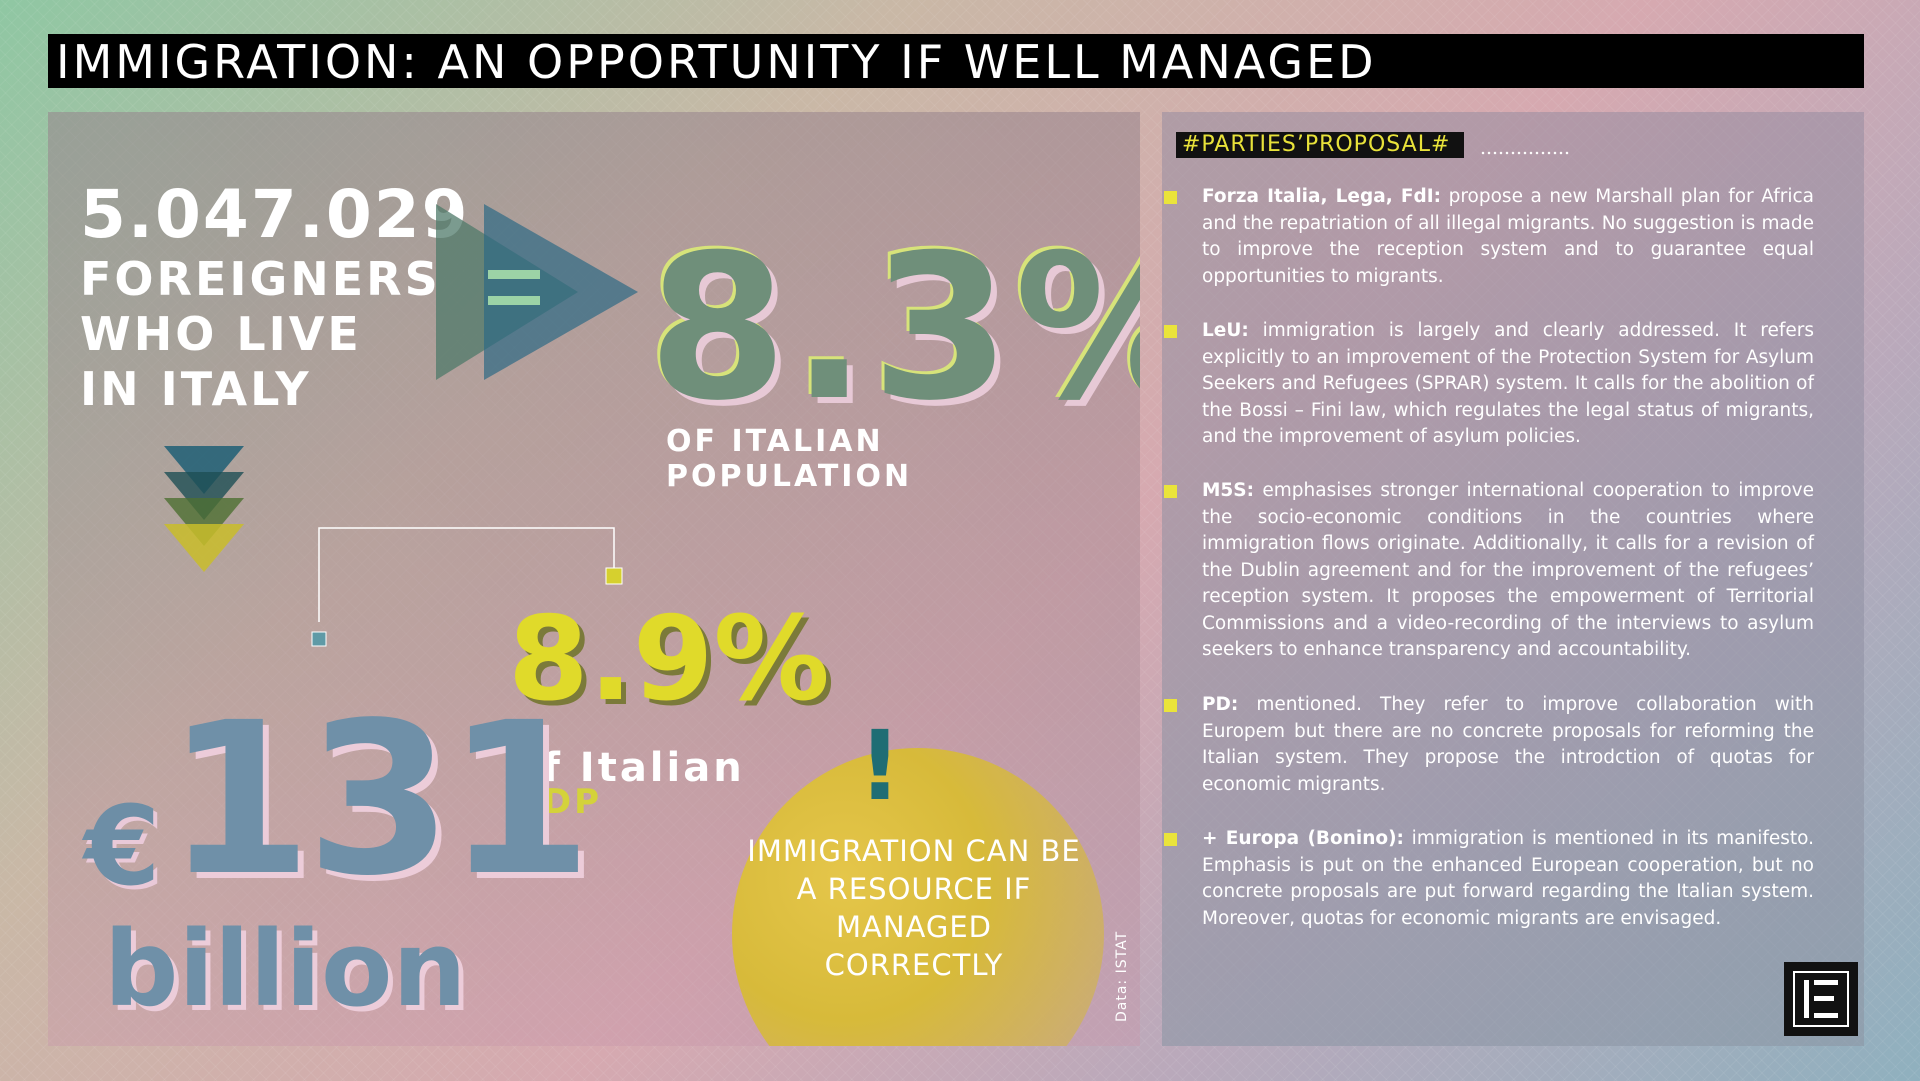  I want to click on party-name: M5S:, so click(1228, 490).